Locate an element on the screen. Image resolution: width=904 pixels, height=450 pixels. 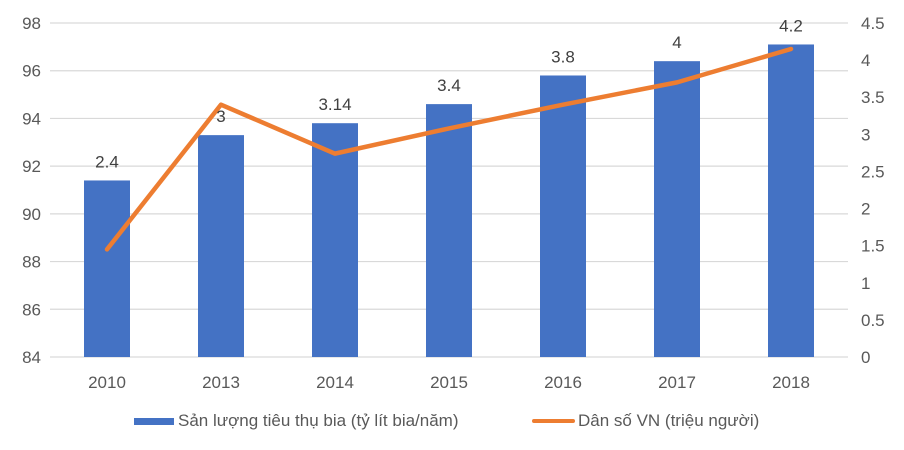
x-axis-tick-label: 2015 is located at coordinates (449, 382).